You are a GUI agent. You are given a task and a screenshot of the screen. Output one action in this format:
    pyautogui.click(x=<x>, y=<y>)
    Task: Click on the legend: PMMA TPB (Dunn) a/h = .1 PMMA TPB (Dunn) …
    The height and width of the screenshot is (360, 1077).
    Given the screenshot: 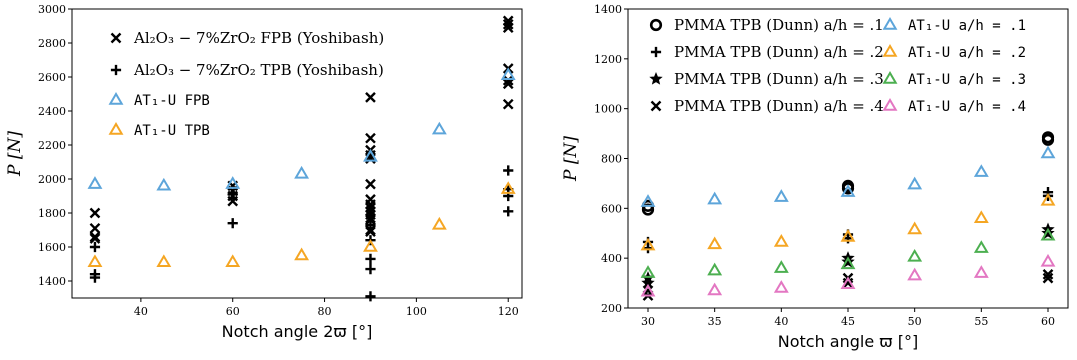 What is the action you would take?
    pyautogui.click(x=837, y=65)
    